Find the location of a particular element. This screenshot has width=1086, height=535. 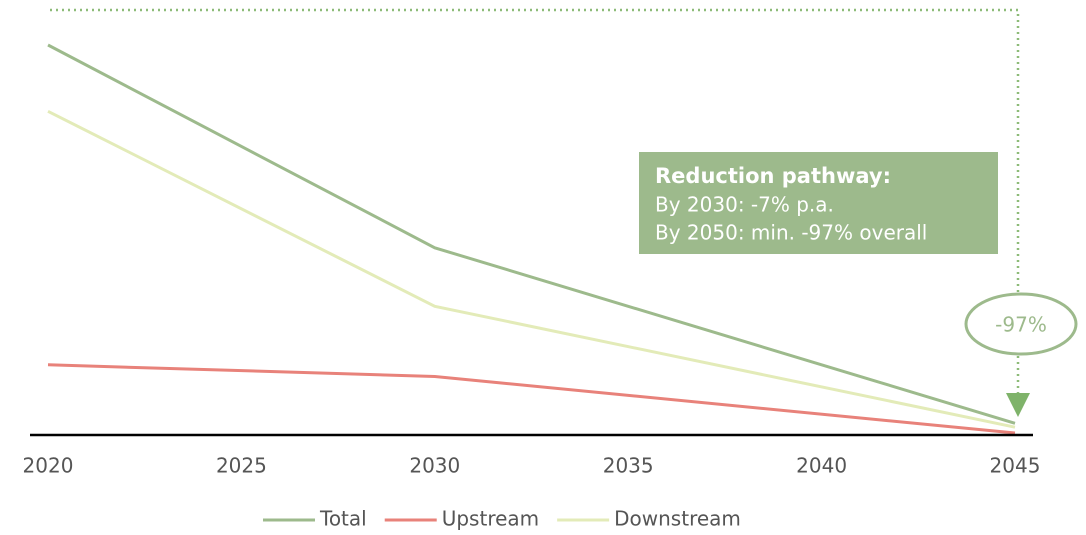

annotation-bubble is located at coordinates (1021, 324).